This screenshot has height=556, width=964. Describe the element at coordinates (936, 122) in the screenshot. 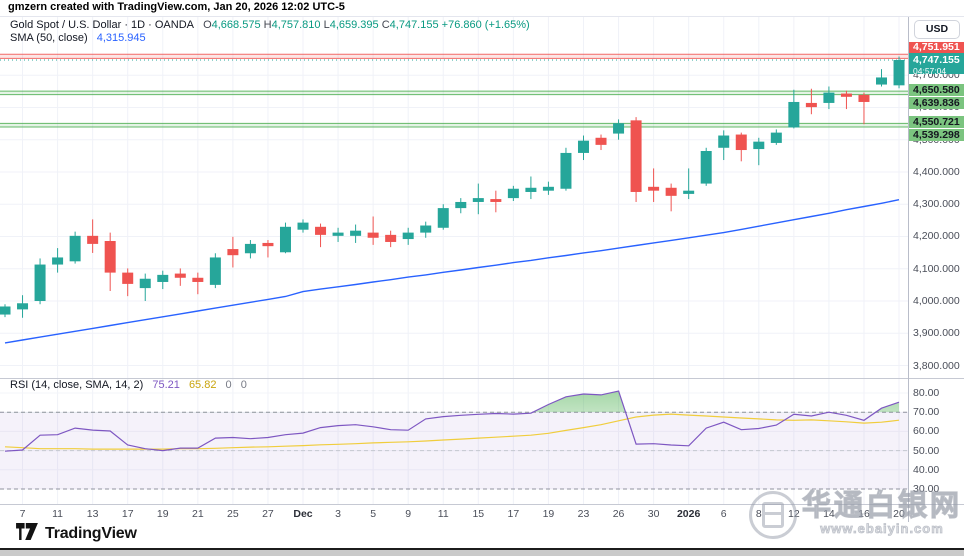

I see `green-line-price-label: 4,550.721` at that location.